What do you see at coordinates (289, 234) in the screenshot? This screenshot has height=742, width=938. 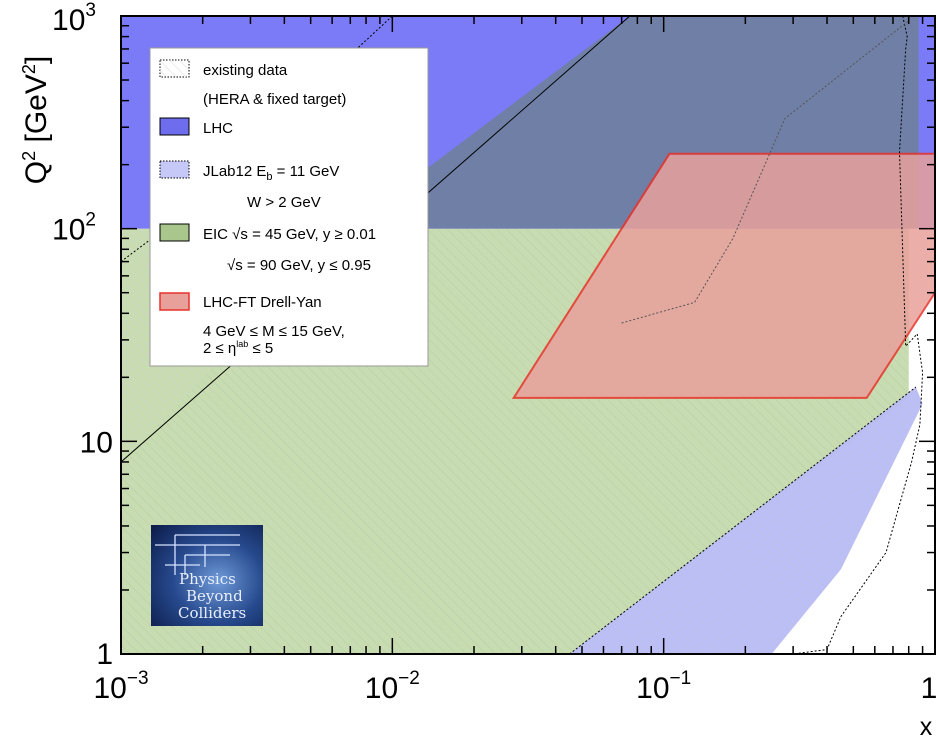 I see `legend-label-eic: EIC √s = 45 GeV, y ≥ 0.01` at bounding box center [289, 234].